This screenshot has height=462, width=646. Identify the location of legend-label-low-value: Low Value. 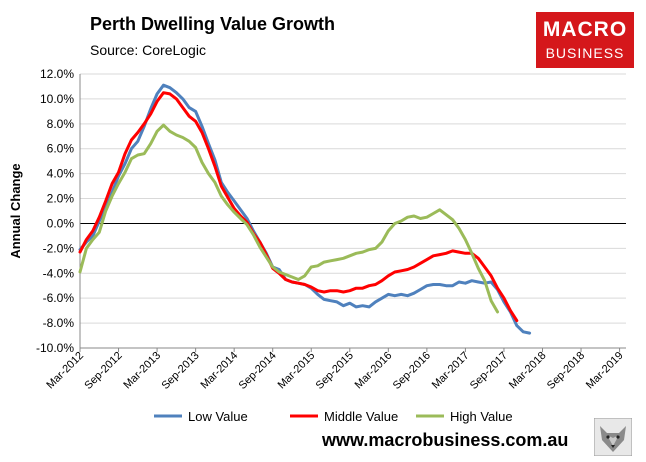
(218, 416).